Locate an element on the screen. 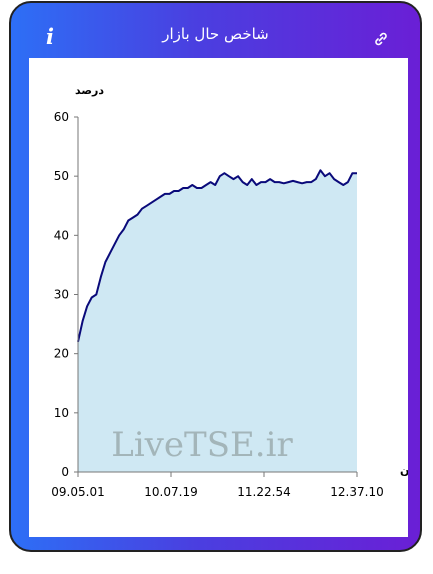  y-tick-label: 40 is located at coordinates (61, 235).